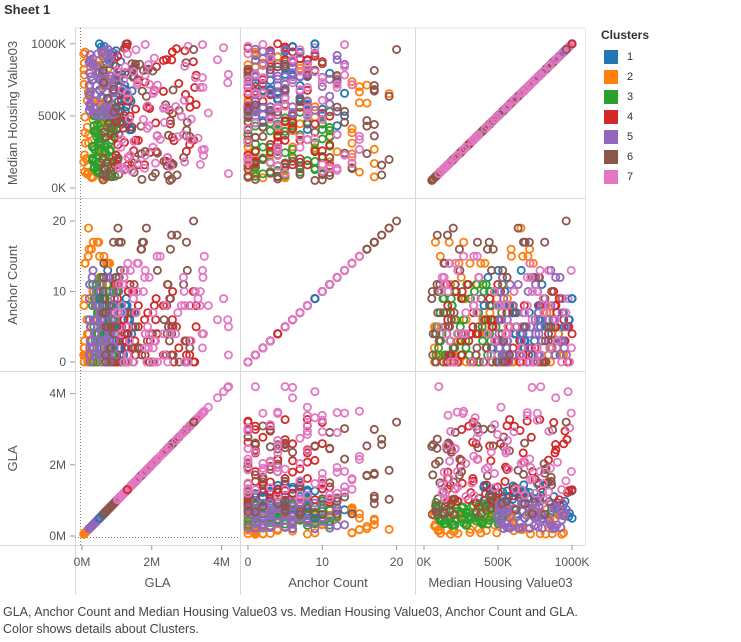 The image size is (741, 642). I want to click on legend-item-1: 1, so click(661, 57).